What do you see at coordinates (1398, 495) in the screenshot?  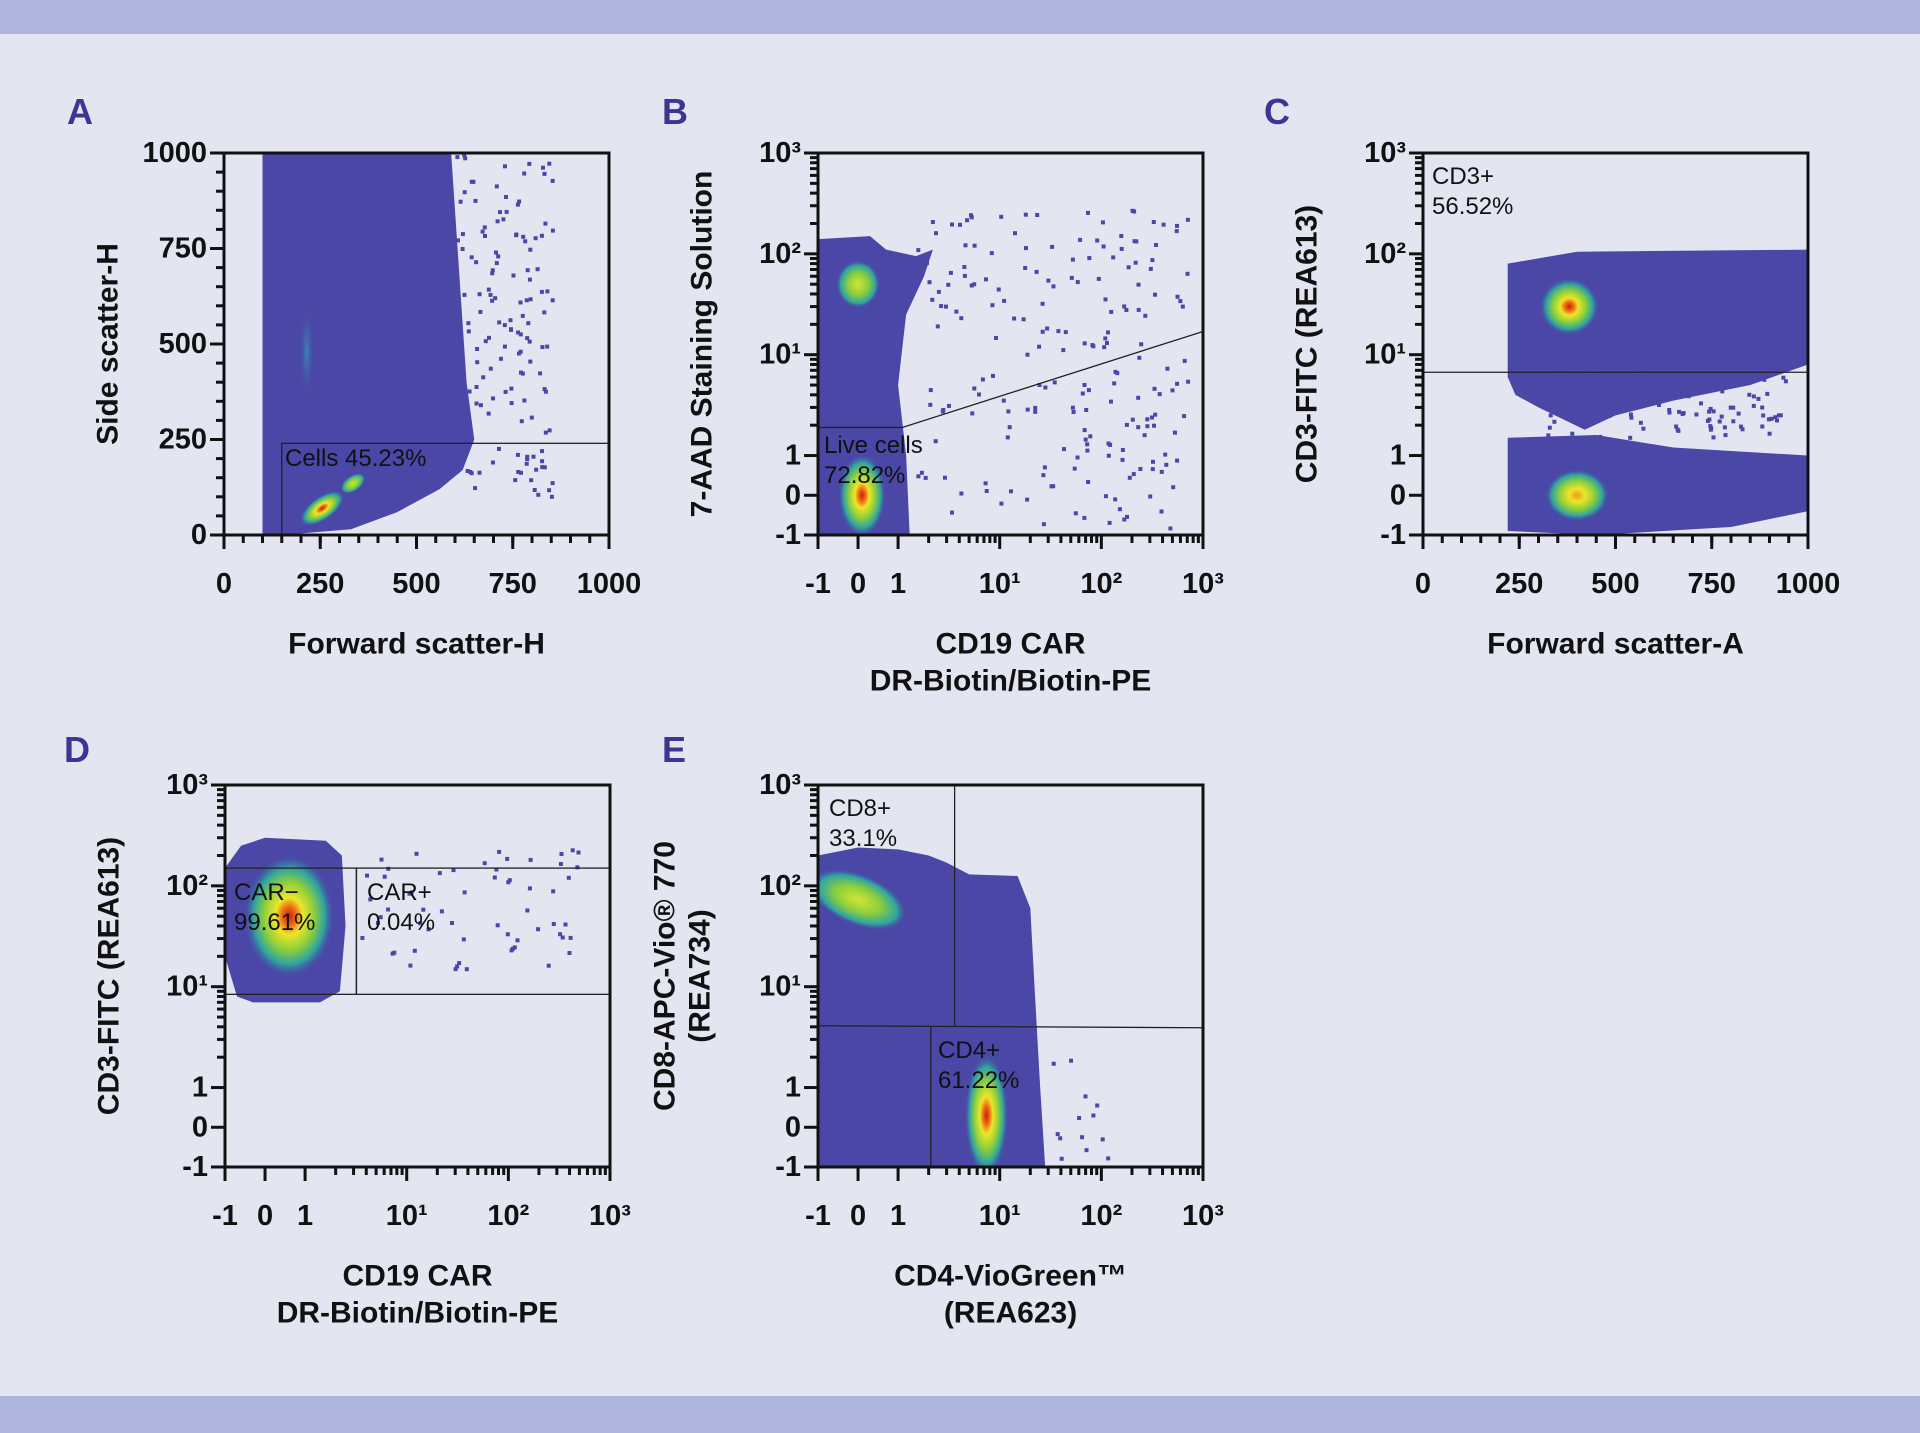 I see `y-tick-label: 0` at bounding box center [1398, 495].